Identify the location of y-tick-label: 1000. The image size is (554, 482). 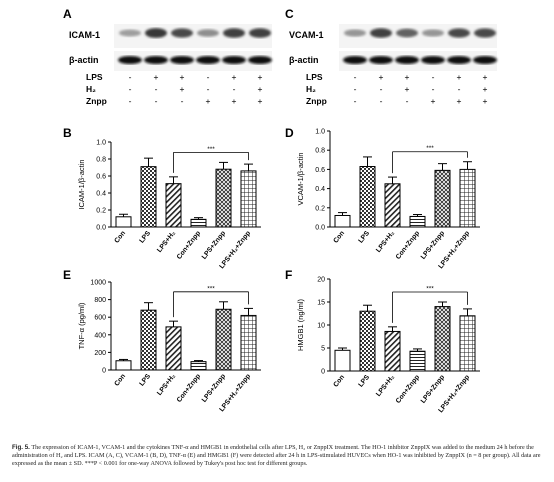
(98, 283).